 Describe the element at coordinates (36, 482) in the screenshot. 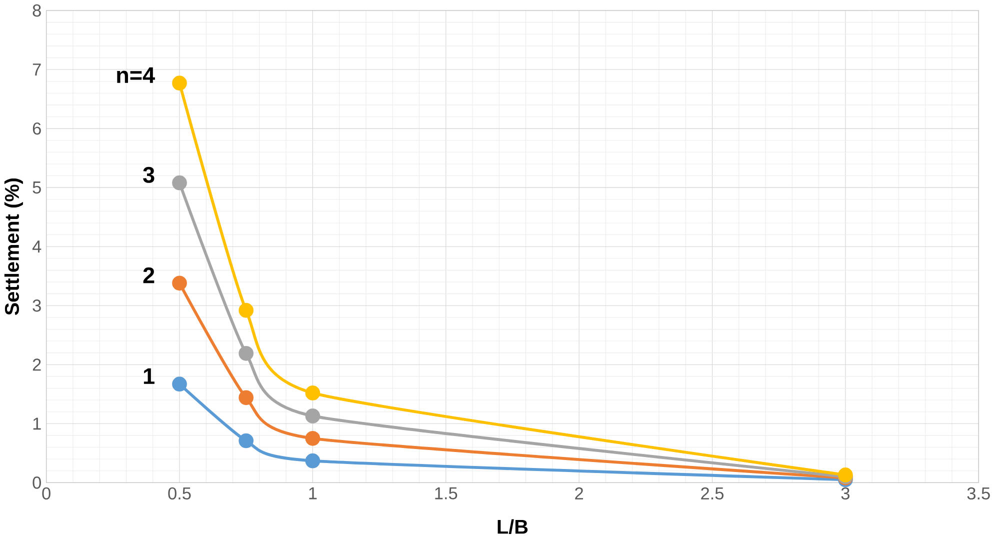

I see `y-tick-label: 0` at that location.